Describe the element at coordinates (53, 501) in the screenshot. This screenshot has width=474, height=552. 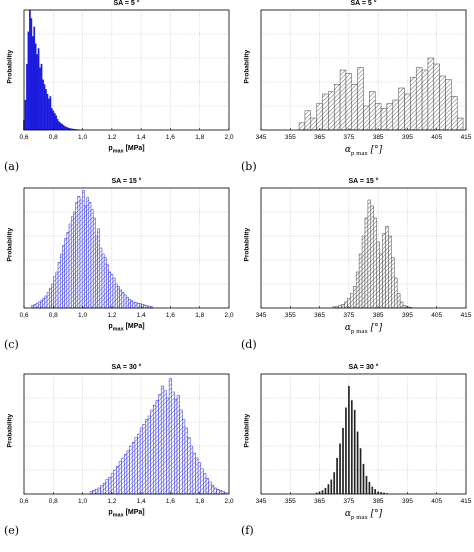
I see `x-tick-label: 0,8` at that location.